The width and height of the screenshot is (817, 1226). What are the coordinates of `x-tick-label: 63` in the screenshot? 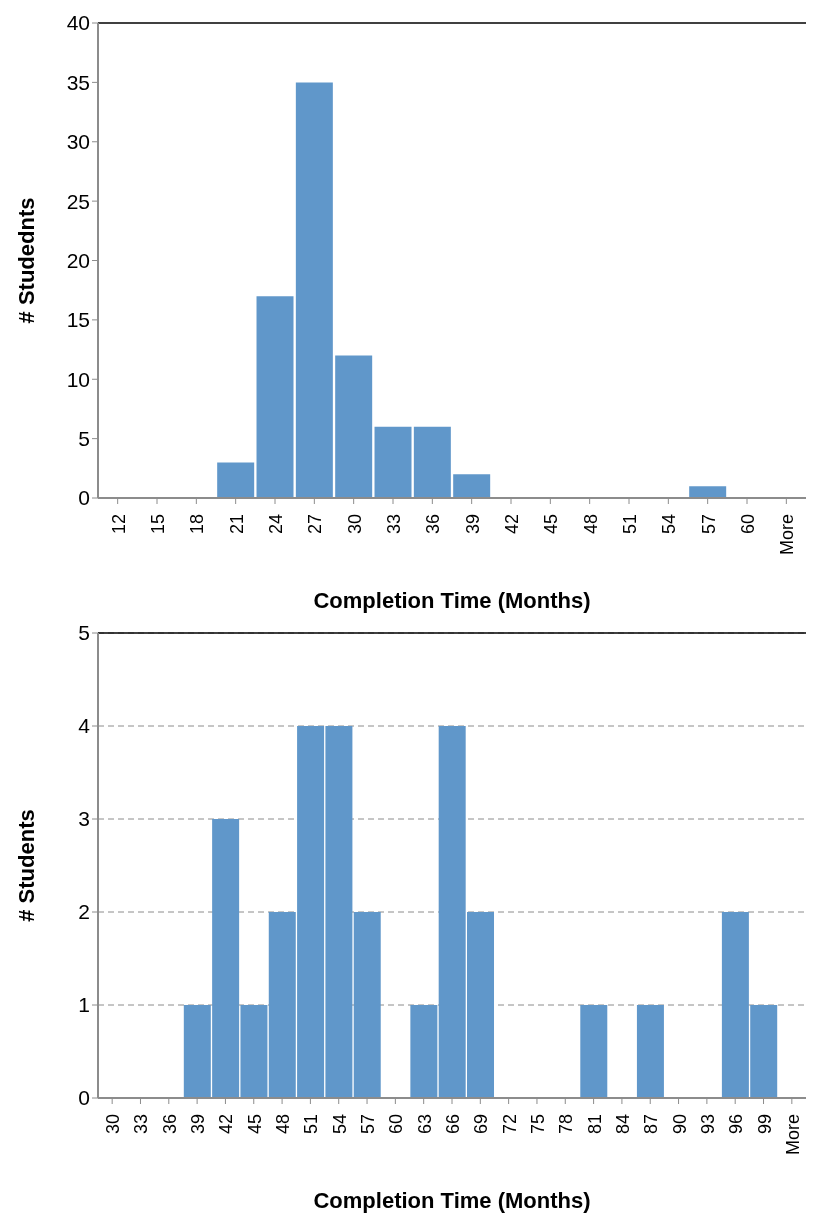 It's located at (424, 1124).